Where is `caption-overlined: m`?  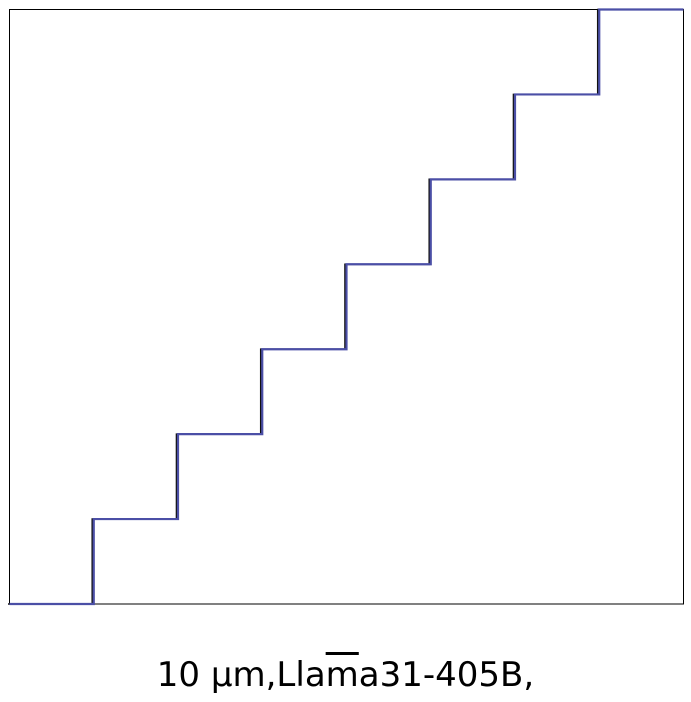 caption-overlined: m is located at coordinates (342, 675).